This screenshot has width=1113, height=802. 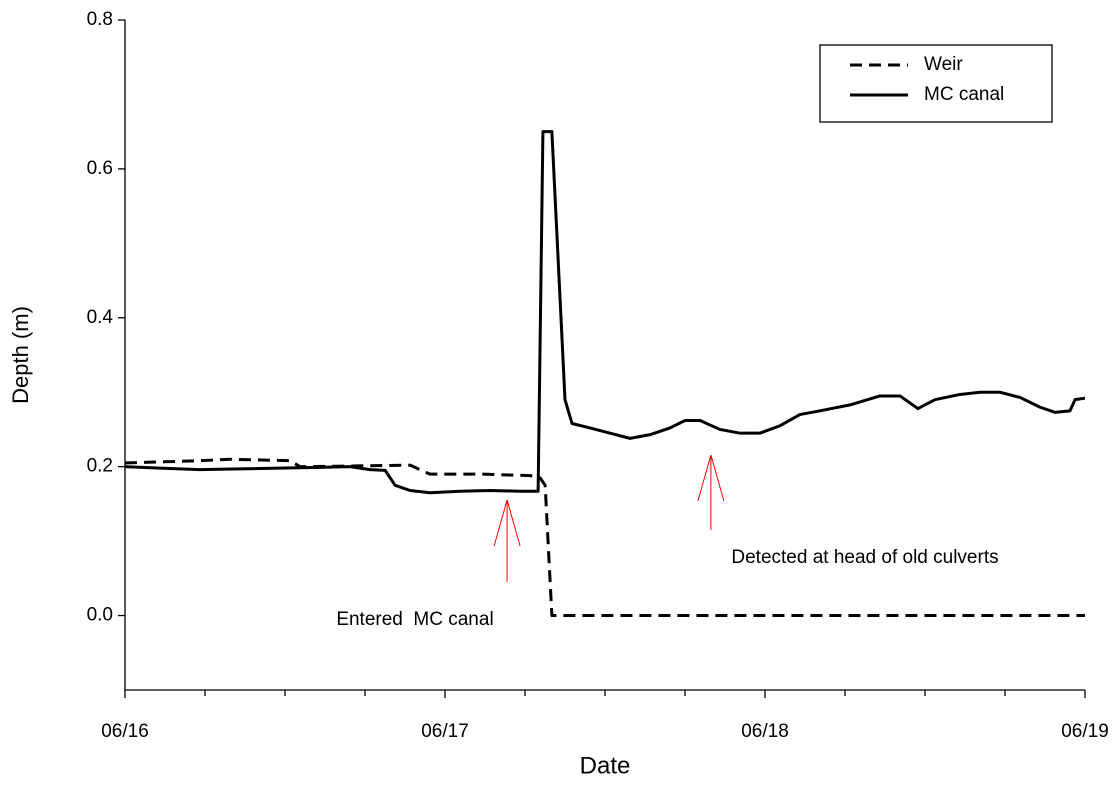 I want to click on y-tick-label: 0.6, so click(x=100, y=168).